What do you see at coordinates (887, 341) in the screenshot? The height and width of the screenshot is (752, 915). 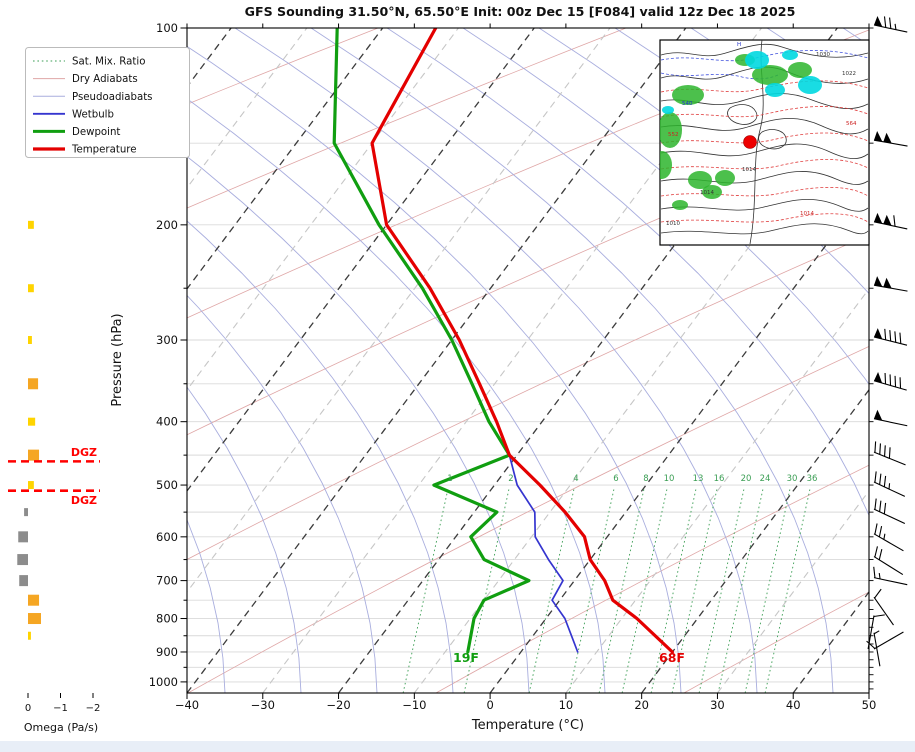 I see `wind-barbs` at bounding box center [887, 341].